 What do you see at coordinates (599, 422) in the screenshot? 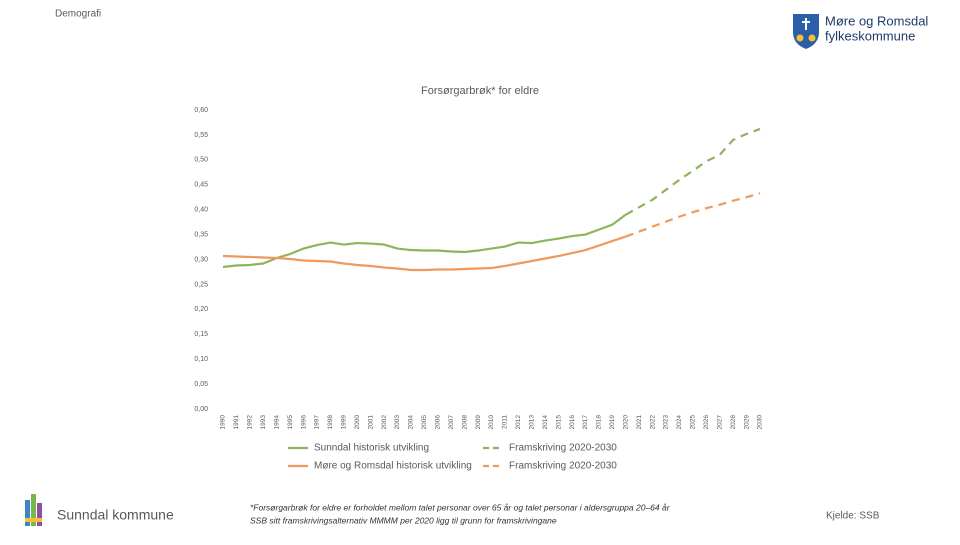
I see `x-tick-label: 2018` at bounding box center [599, 422].